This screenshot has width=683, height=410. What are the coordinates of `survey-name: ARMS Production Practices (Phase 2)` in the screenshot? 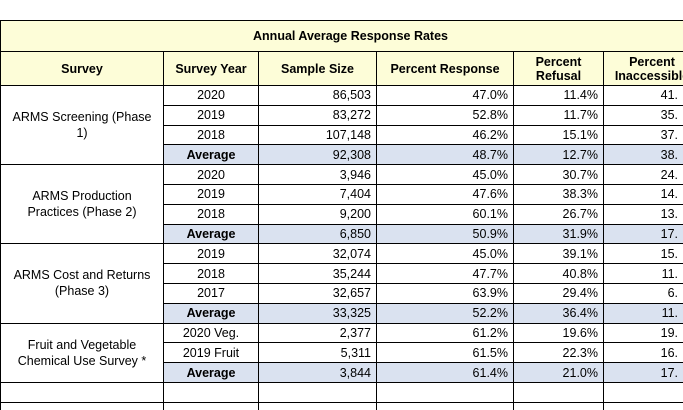 It's located at (82, 204).